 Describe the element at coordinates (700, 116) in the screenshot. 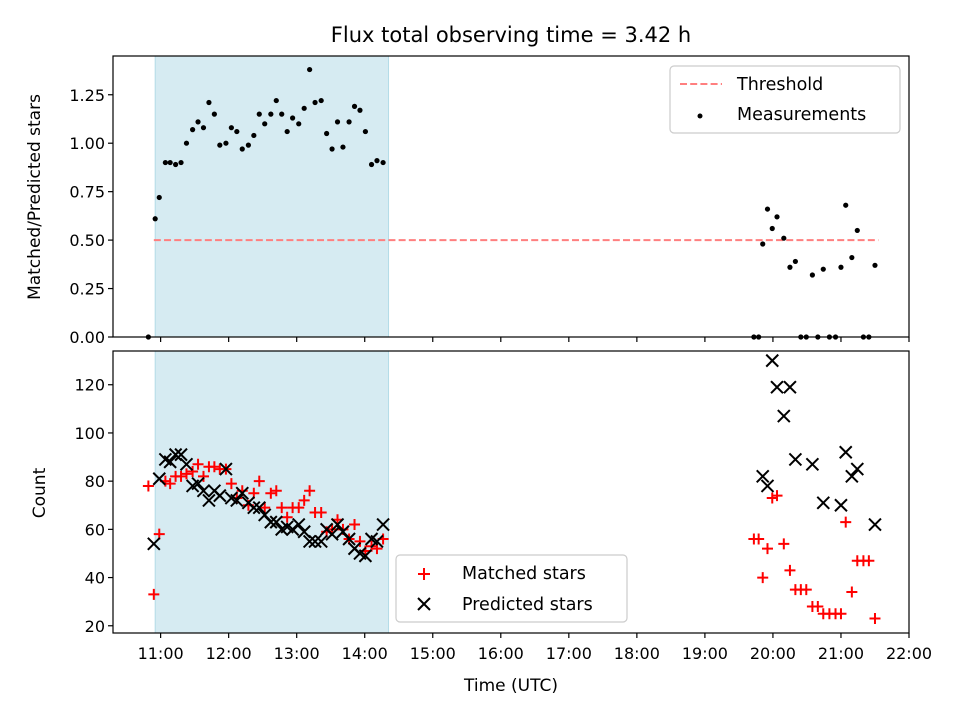

I see `legend-measurements-swatch` at that location.